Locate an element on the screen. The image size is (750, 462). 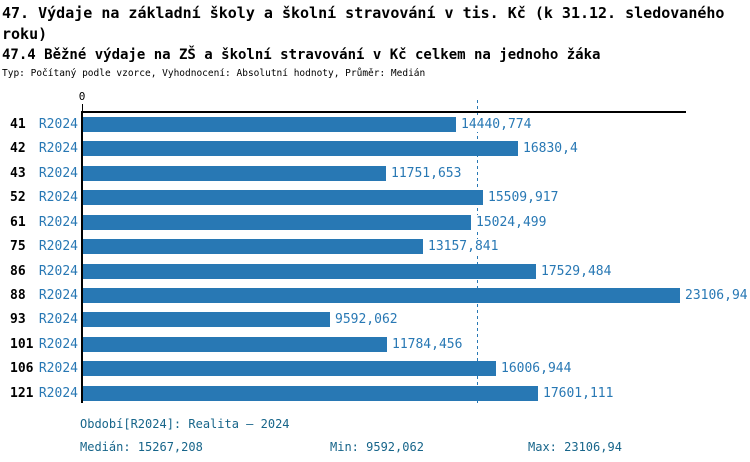
category-label: 88 is located at coordinates (18, 295).